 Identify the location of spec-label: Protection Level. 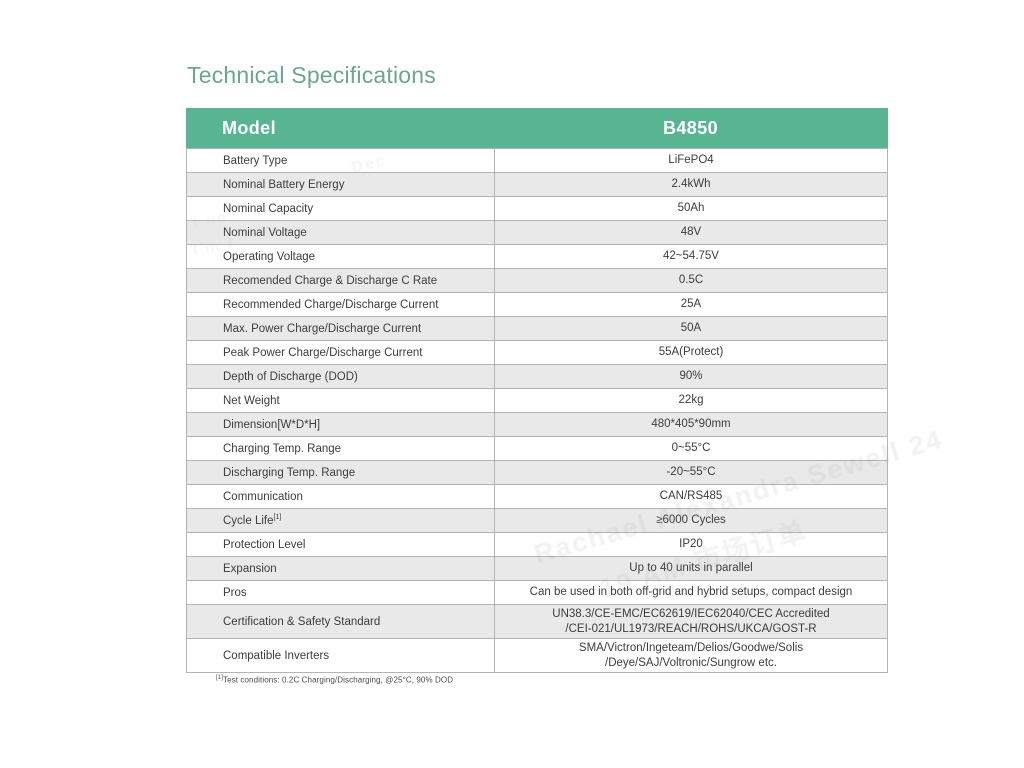
(264, 544).